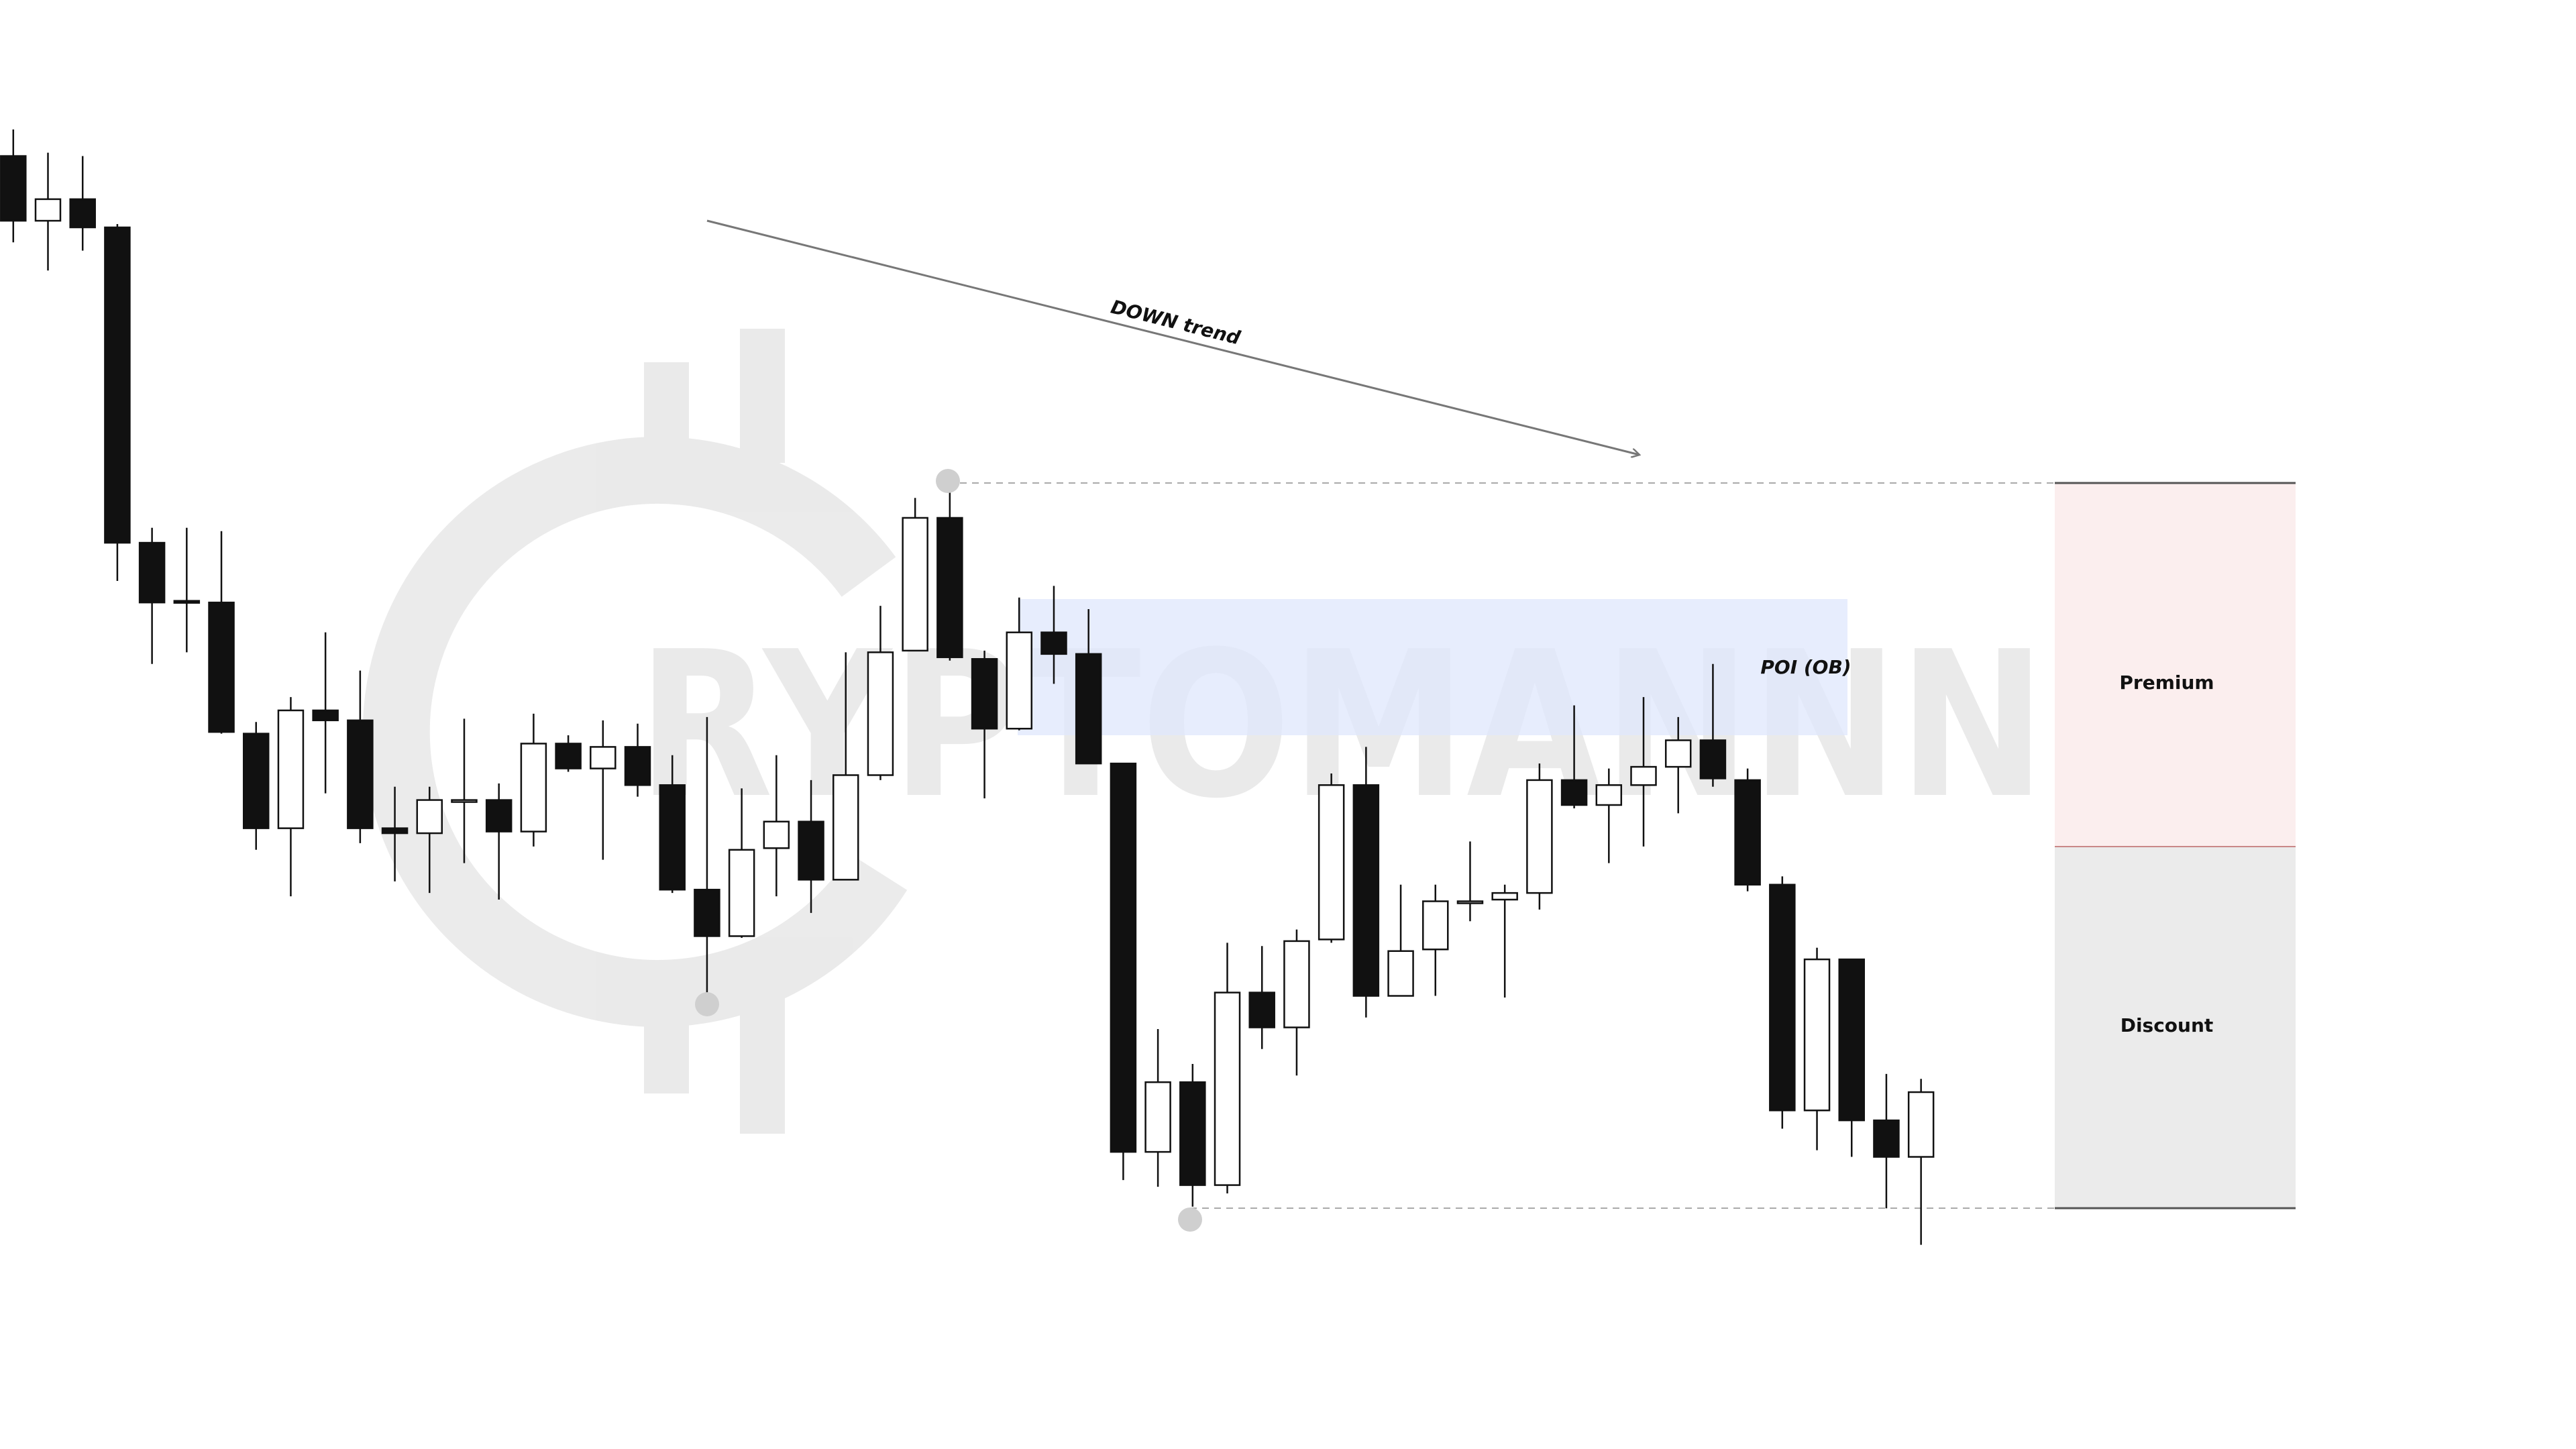 The height and width of the screenshot is (1449, 2576). Describe the element at coordinates (2166, 683) in the screenshot. I see `premium-label: Premium` at that location.